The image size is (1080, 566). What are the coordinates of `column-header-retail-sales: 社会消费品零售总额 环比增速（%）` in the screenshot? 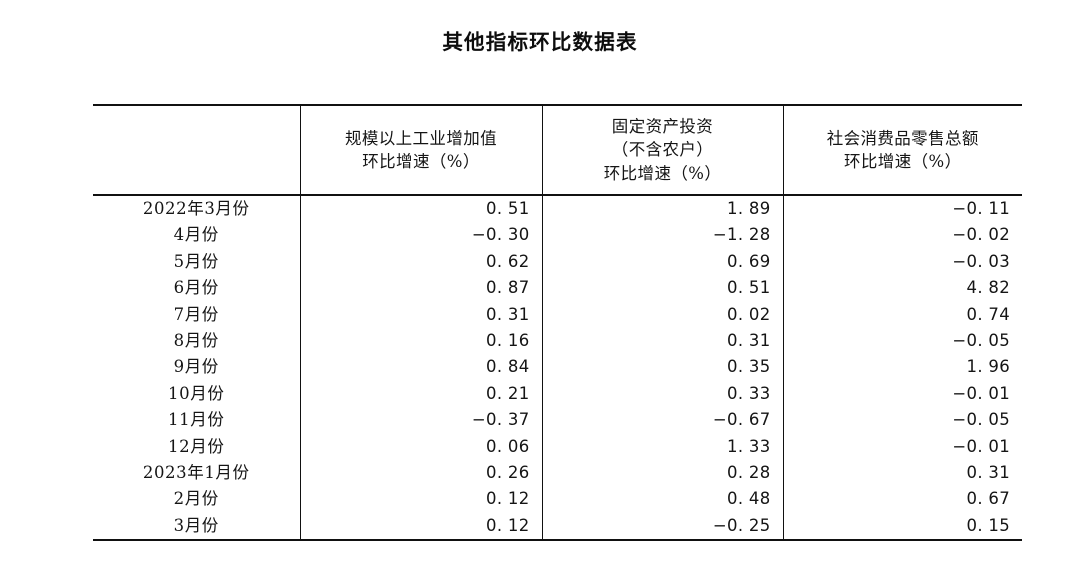 It's located at (902, 150).